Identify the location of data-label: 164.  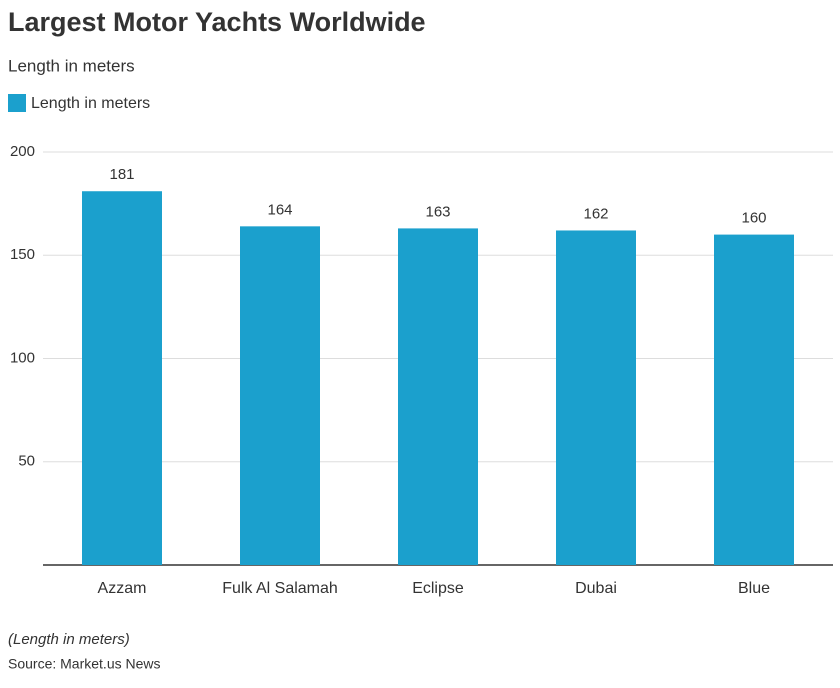
(279, 209).